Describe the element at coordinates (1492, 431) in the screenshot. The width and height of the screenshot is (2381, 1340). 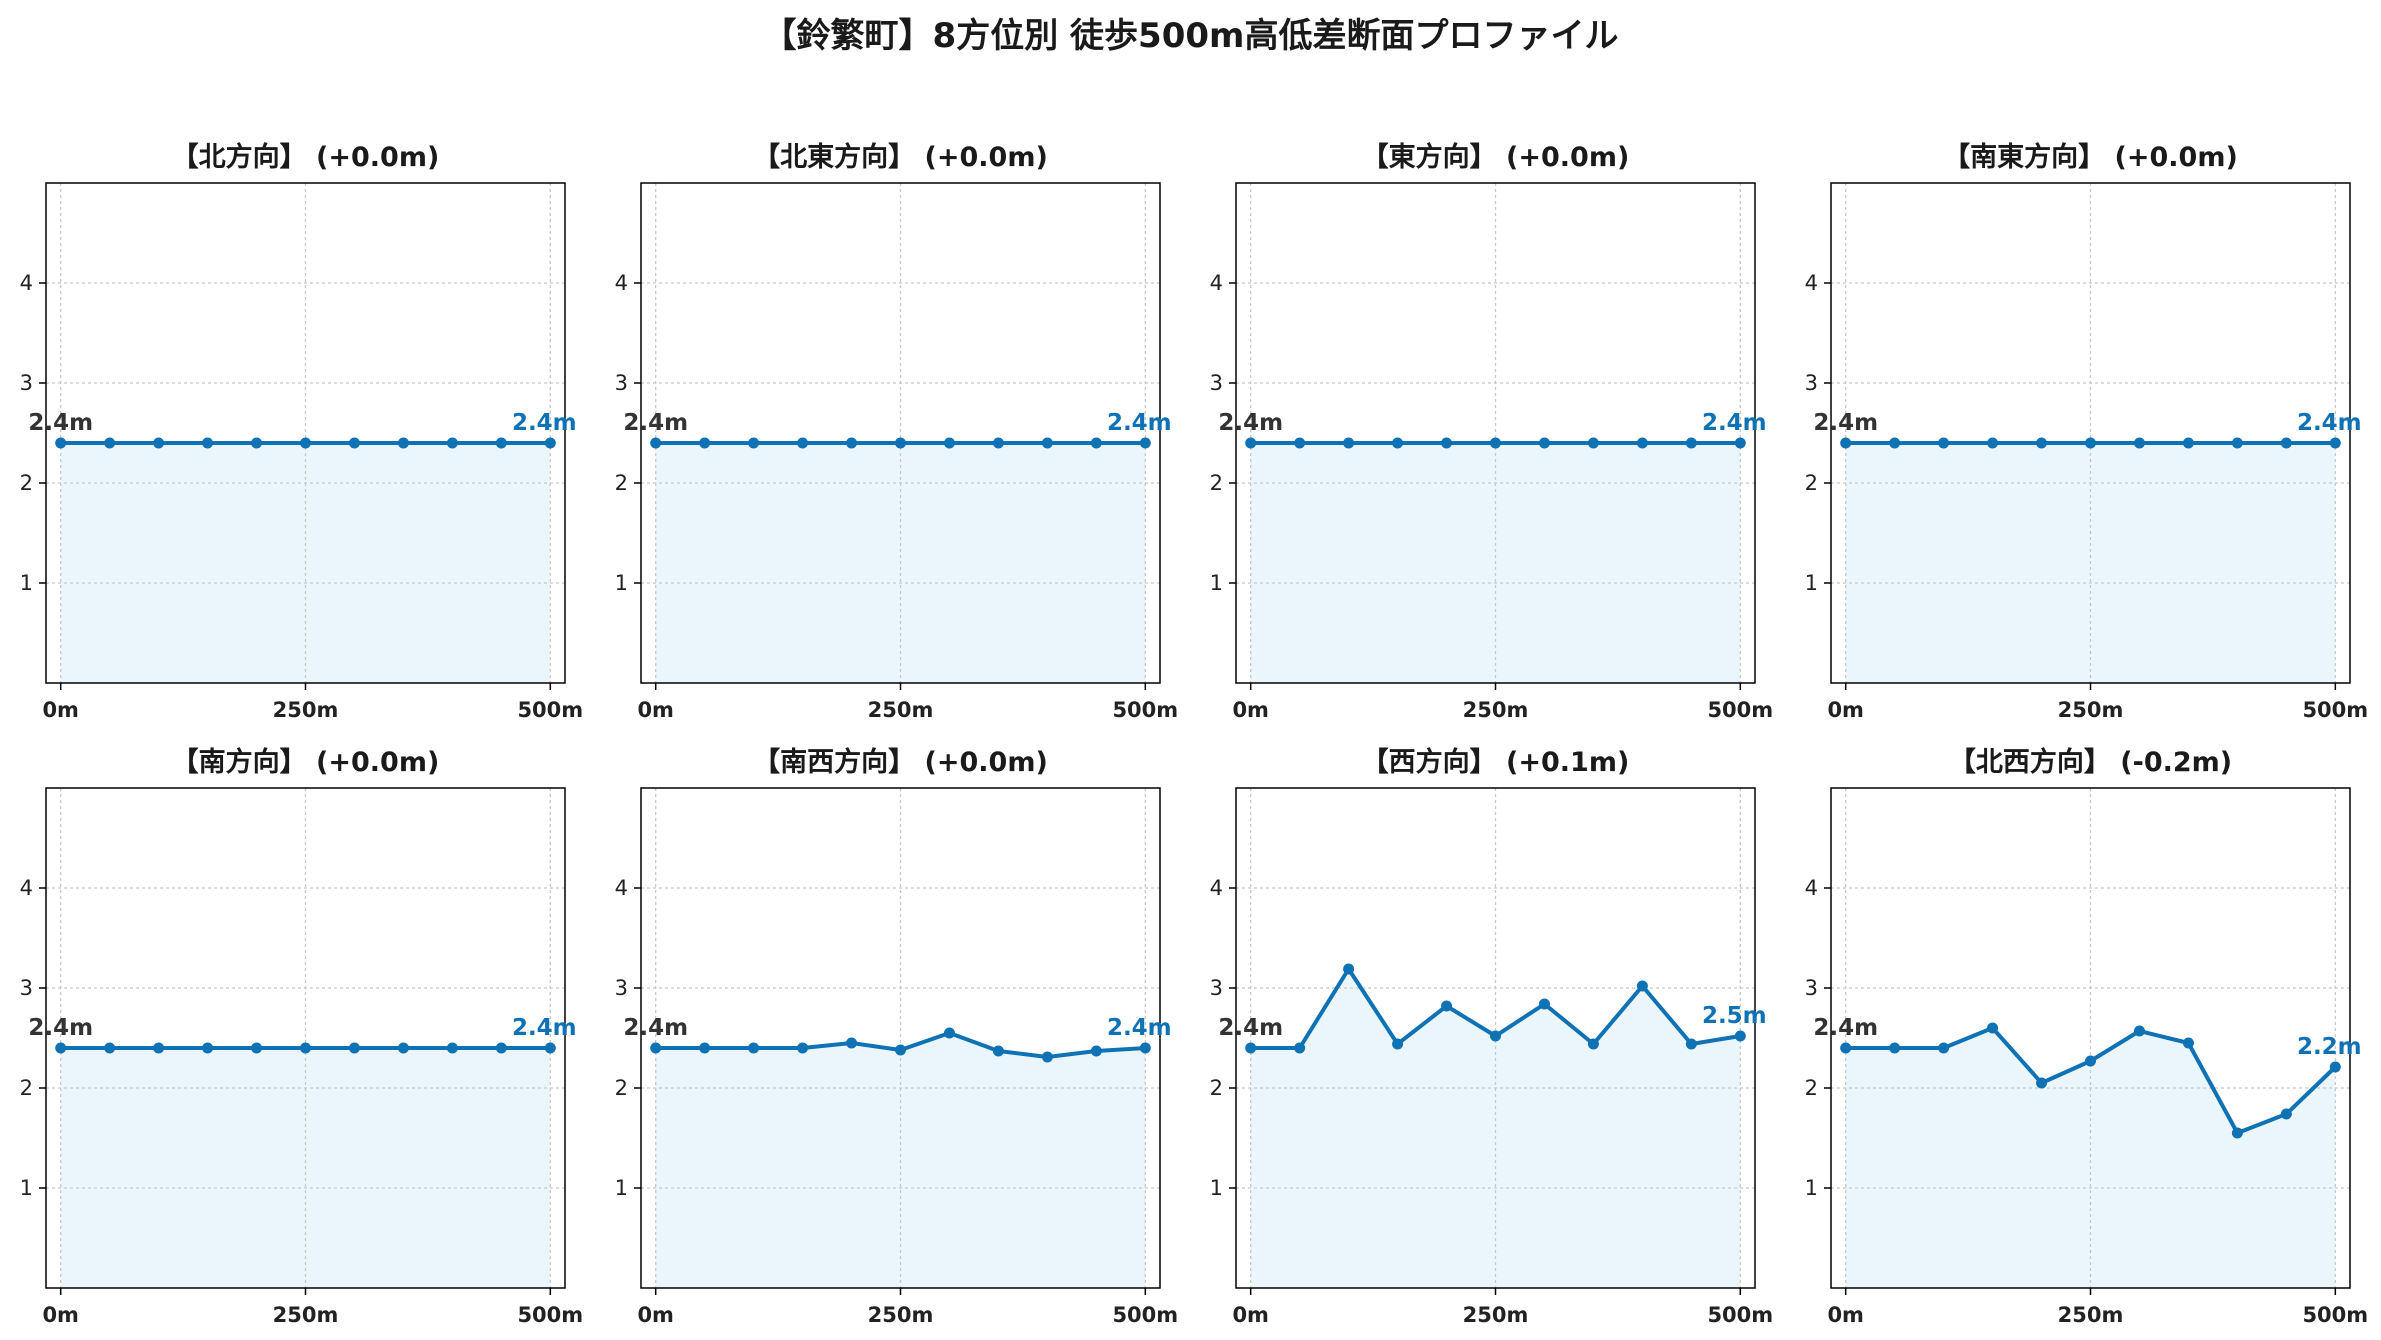
I see `subplot-2: 【東方向】 (+0.0m) 1 2 3 4 0m 250m 500m 2.4m 2.4m` at that location.